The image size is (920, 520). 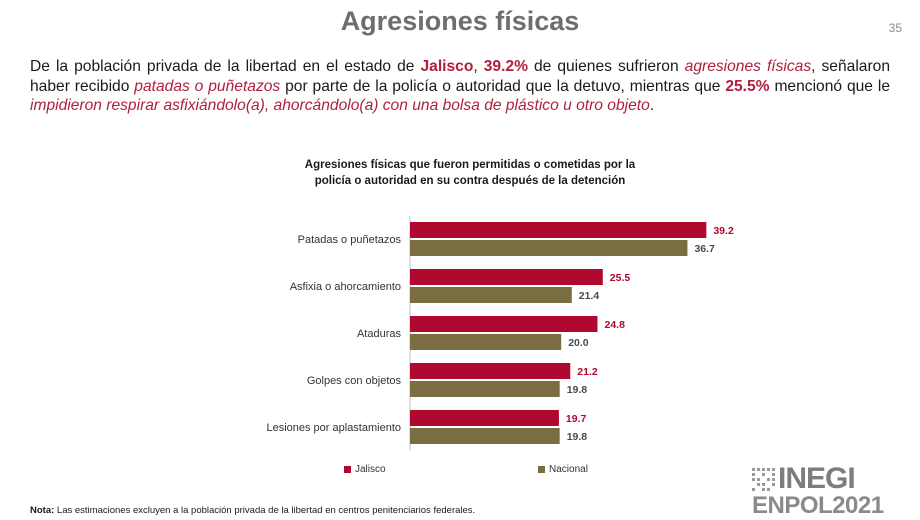 I want to click on category-label: Lesiones por aplastamiento, so click(x=333, y=428).